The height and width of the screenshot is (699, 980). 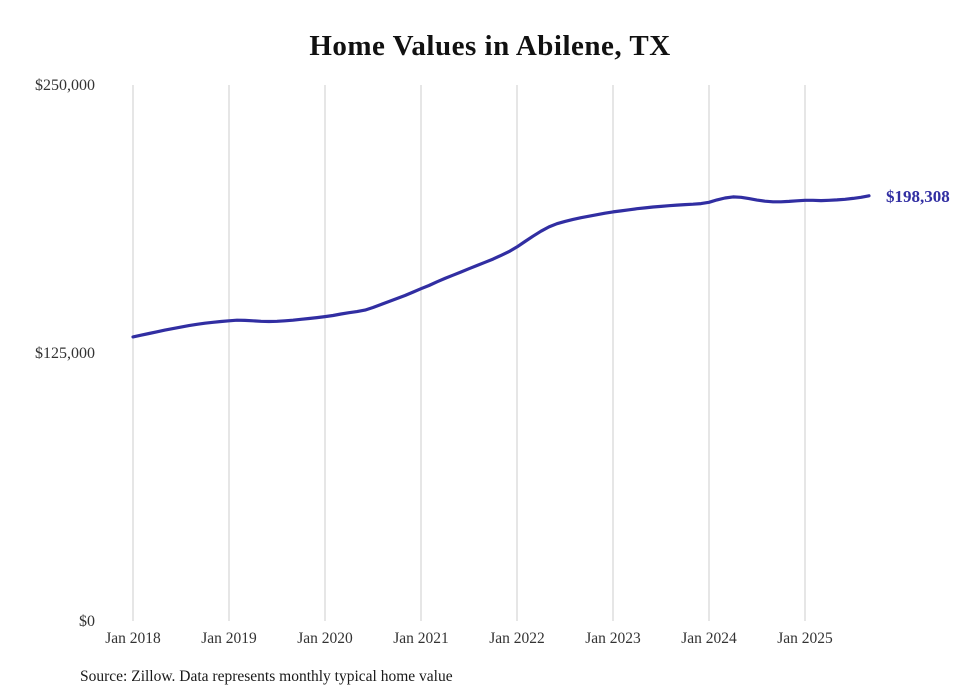 What do you see at coordinates (805, 638) in the screenshot?
I see `x-axis-tick-label: Jan 2025` at bounding box center [805, 638].